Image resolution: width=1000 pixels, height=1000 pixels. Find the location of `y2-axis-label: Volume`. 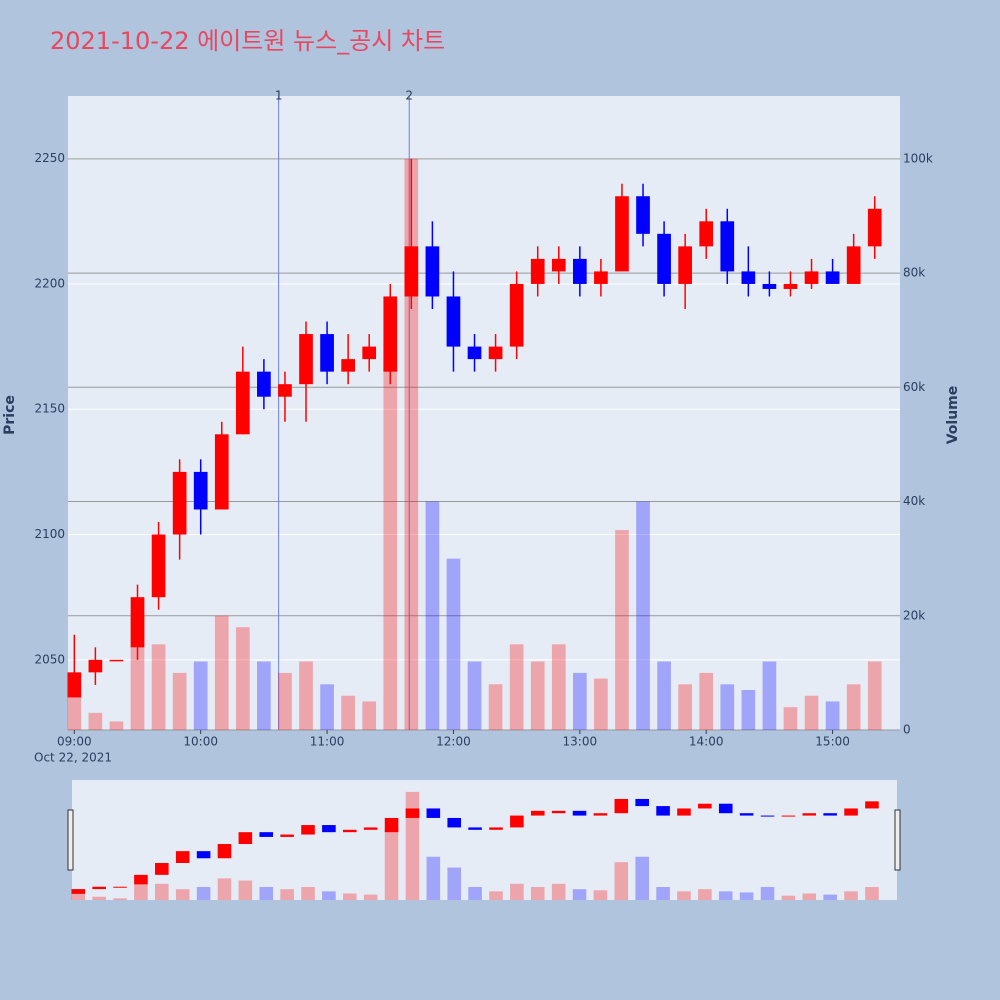

y2-axis-label: Volume is located at coordinates (953, 415).